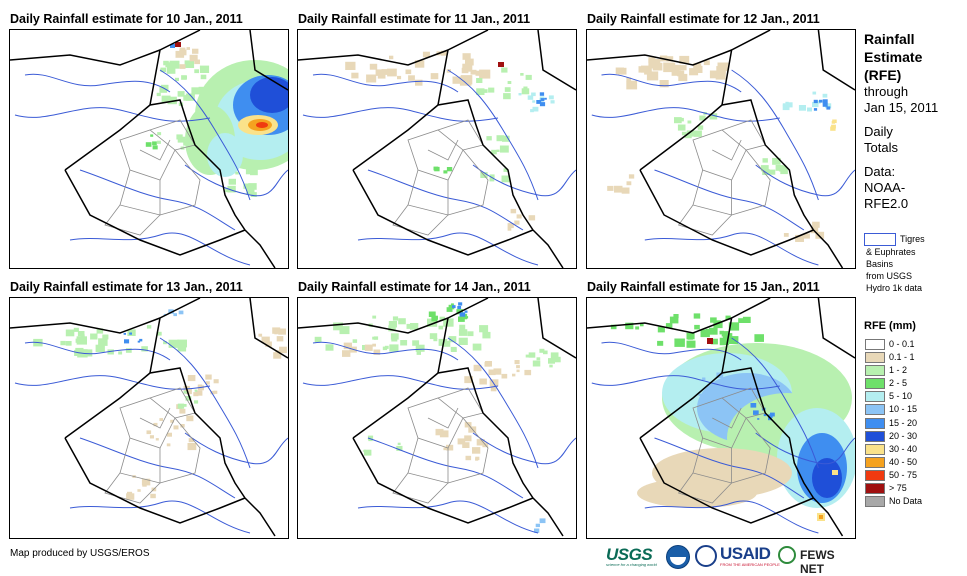 Image resolution: width=967 pixels, height=576 pixels. Describe the element at coordinates (914, 475) in the screenshot. I see `legend-item: 50 - 75` at that location.